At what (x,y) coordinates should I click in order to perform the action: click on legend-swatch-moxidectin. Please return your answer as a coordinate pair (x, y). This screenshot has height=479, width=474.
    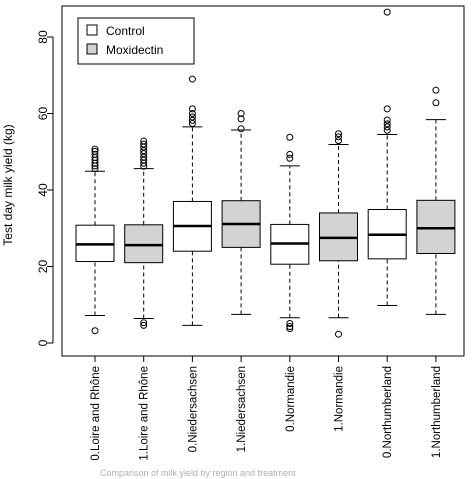
    Looking at the image, I should click on (92, 49).